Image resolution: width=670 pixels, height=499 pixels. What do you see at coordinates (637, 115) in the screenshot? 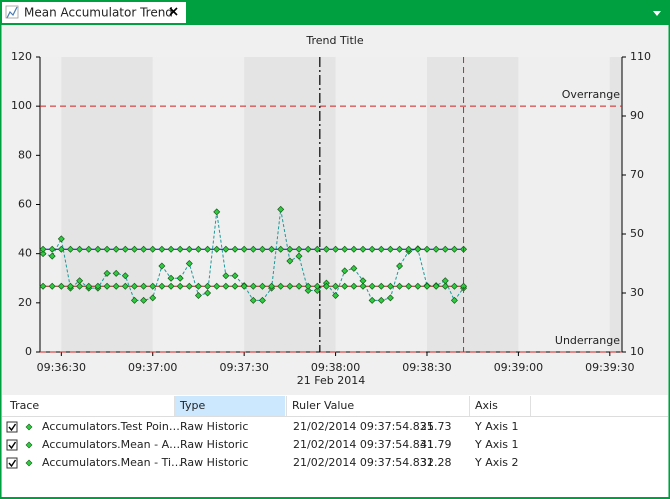
I see `y2-tick-label: 90` at bounding box center [637, 115].